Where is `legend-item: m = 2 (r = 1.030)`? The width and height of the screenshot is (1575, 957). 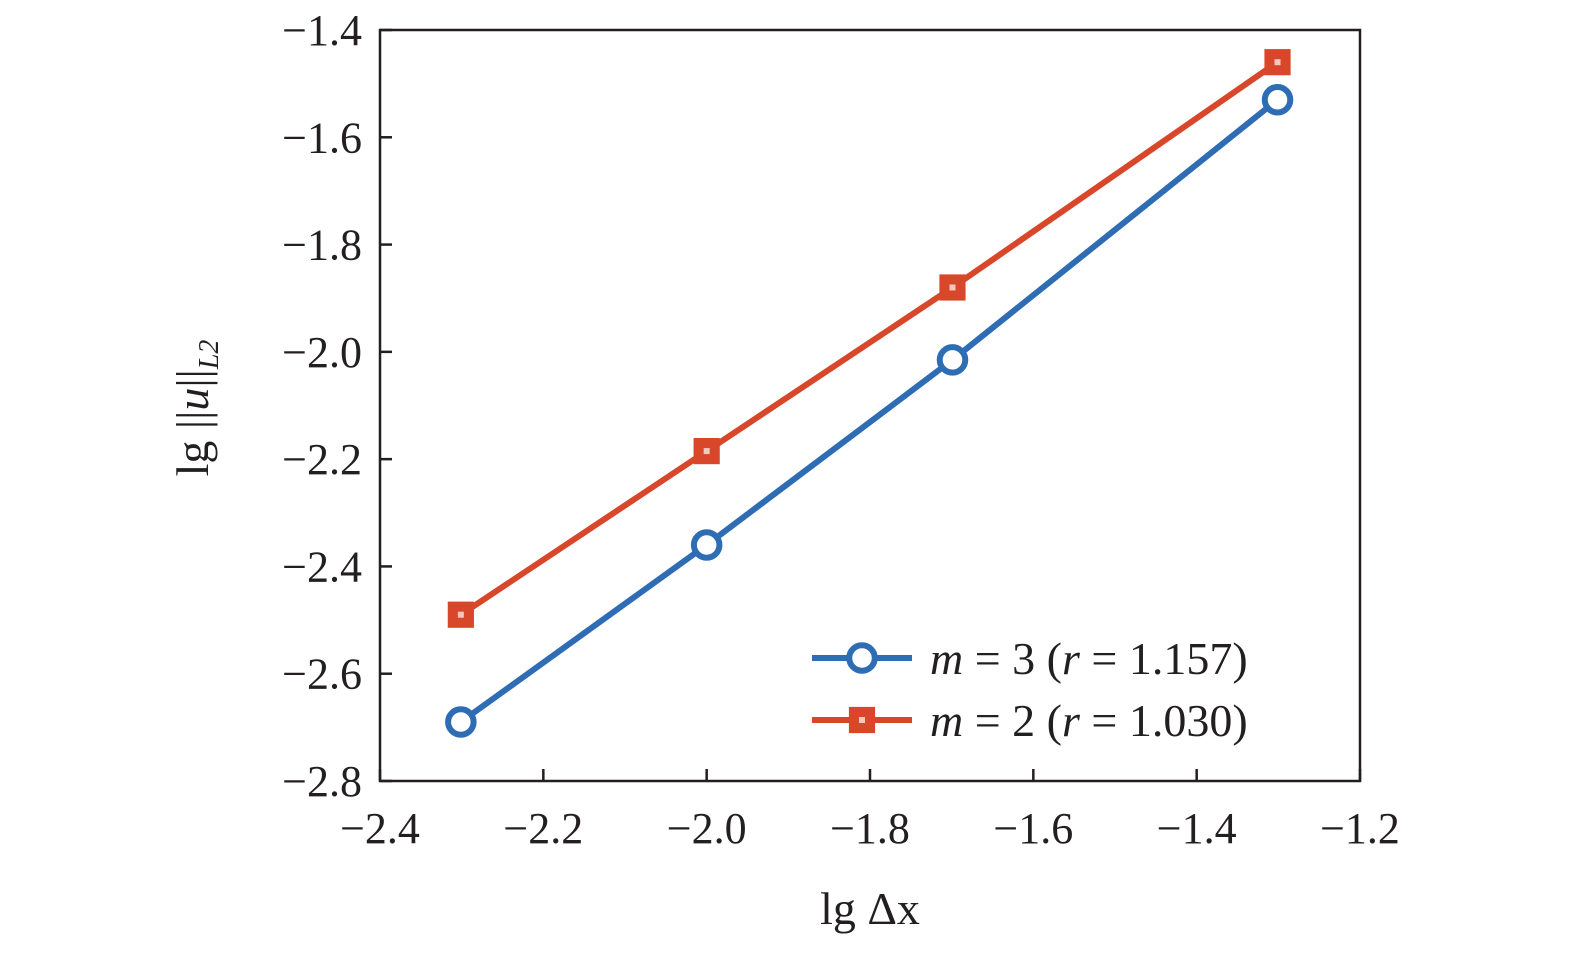
legend-item: m = 2 (r = 1.030) is located at coordinates (1030, 720).